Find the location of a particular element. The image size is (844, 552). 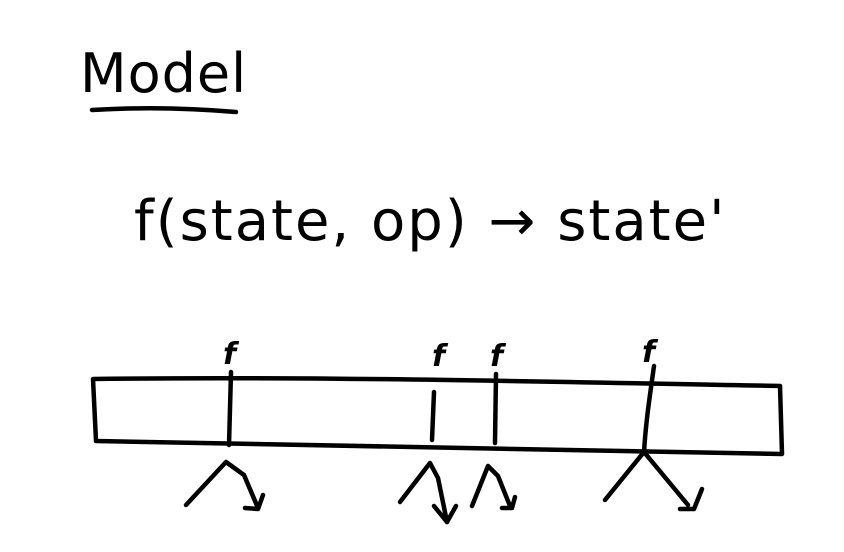

operation-marker-4: f is located at coordinates (653, 423).